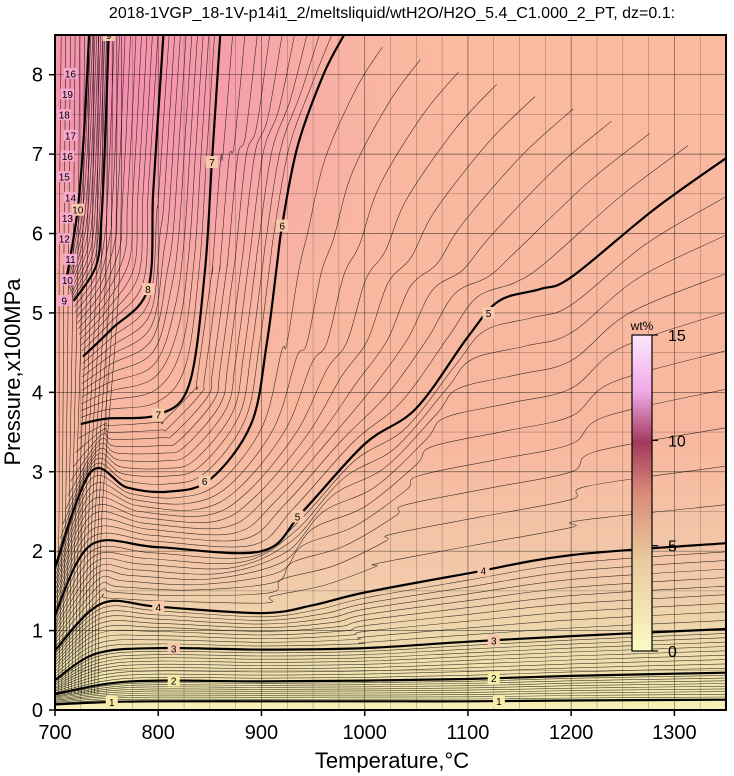 This screenshot has height=776, width=734. Describe the element at coordinates (78, 211) in the screenshot. I see `contour-label-text: 10` at that location.